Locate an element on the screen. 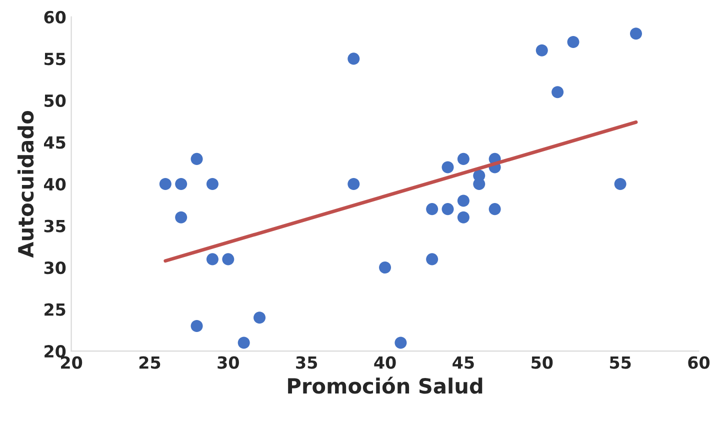 Image resolution: width=713 pixels, height=423 pixels. x-tick-label: 30 is located at coordinates (228, 362).